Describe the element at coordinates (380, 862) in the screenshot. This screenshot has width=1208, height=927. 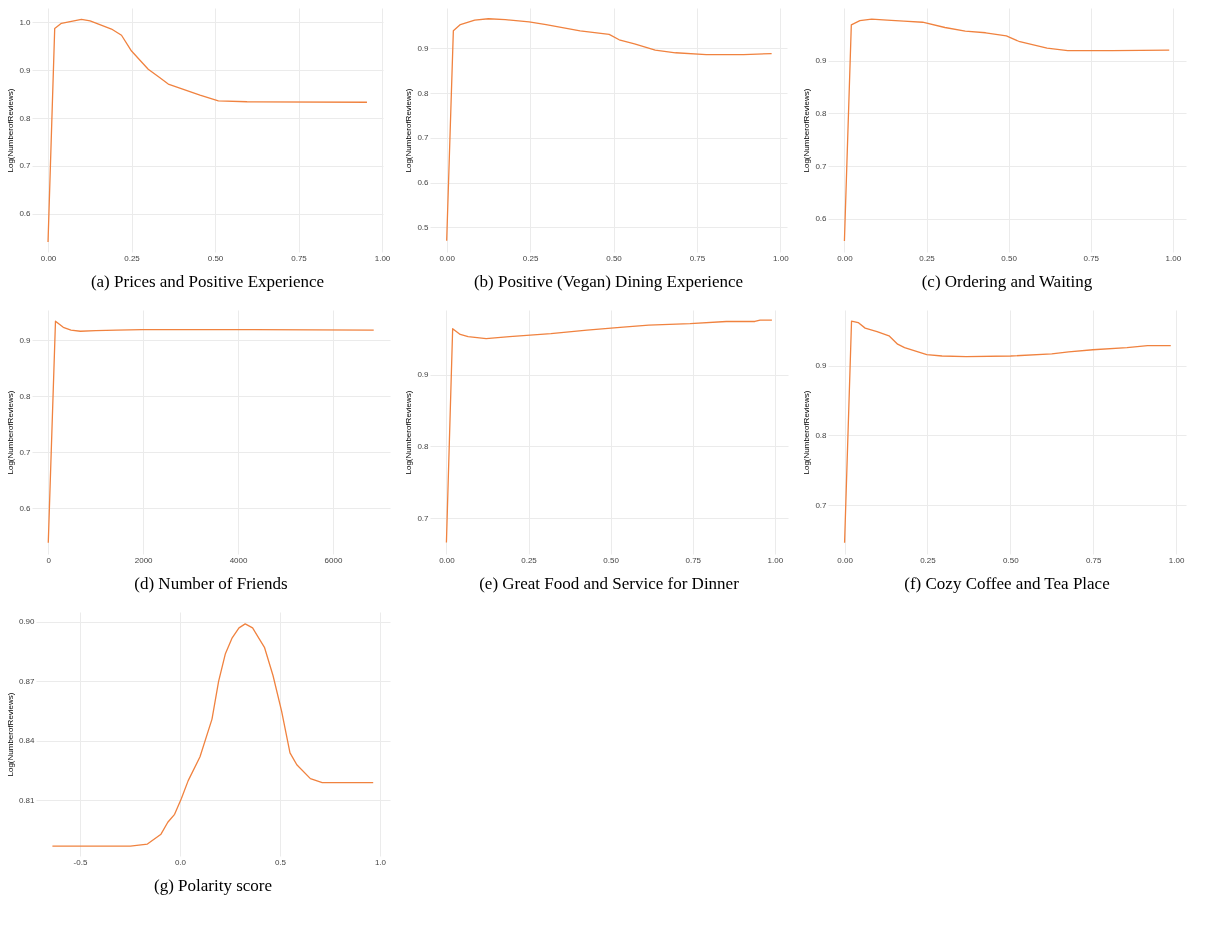
I see `x-tick-label: 1.0` at that location.